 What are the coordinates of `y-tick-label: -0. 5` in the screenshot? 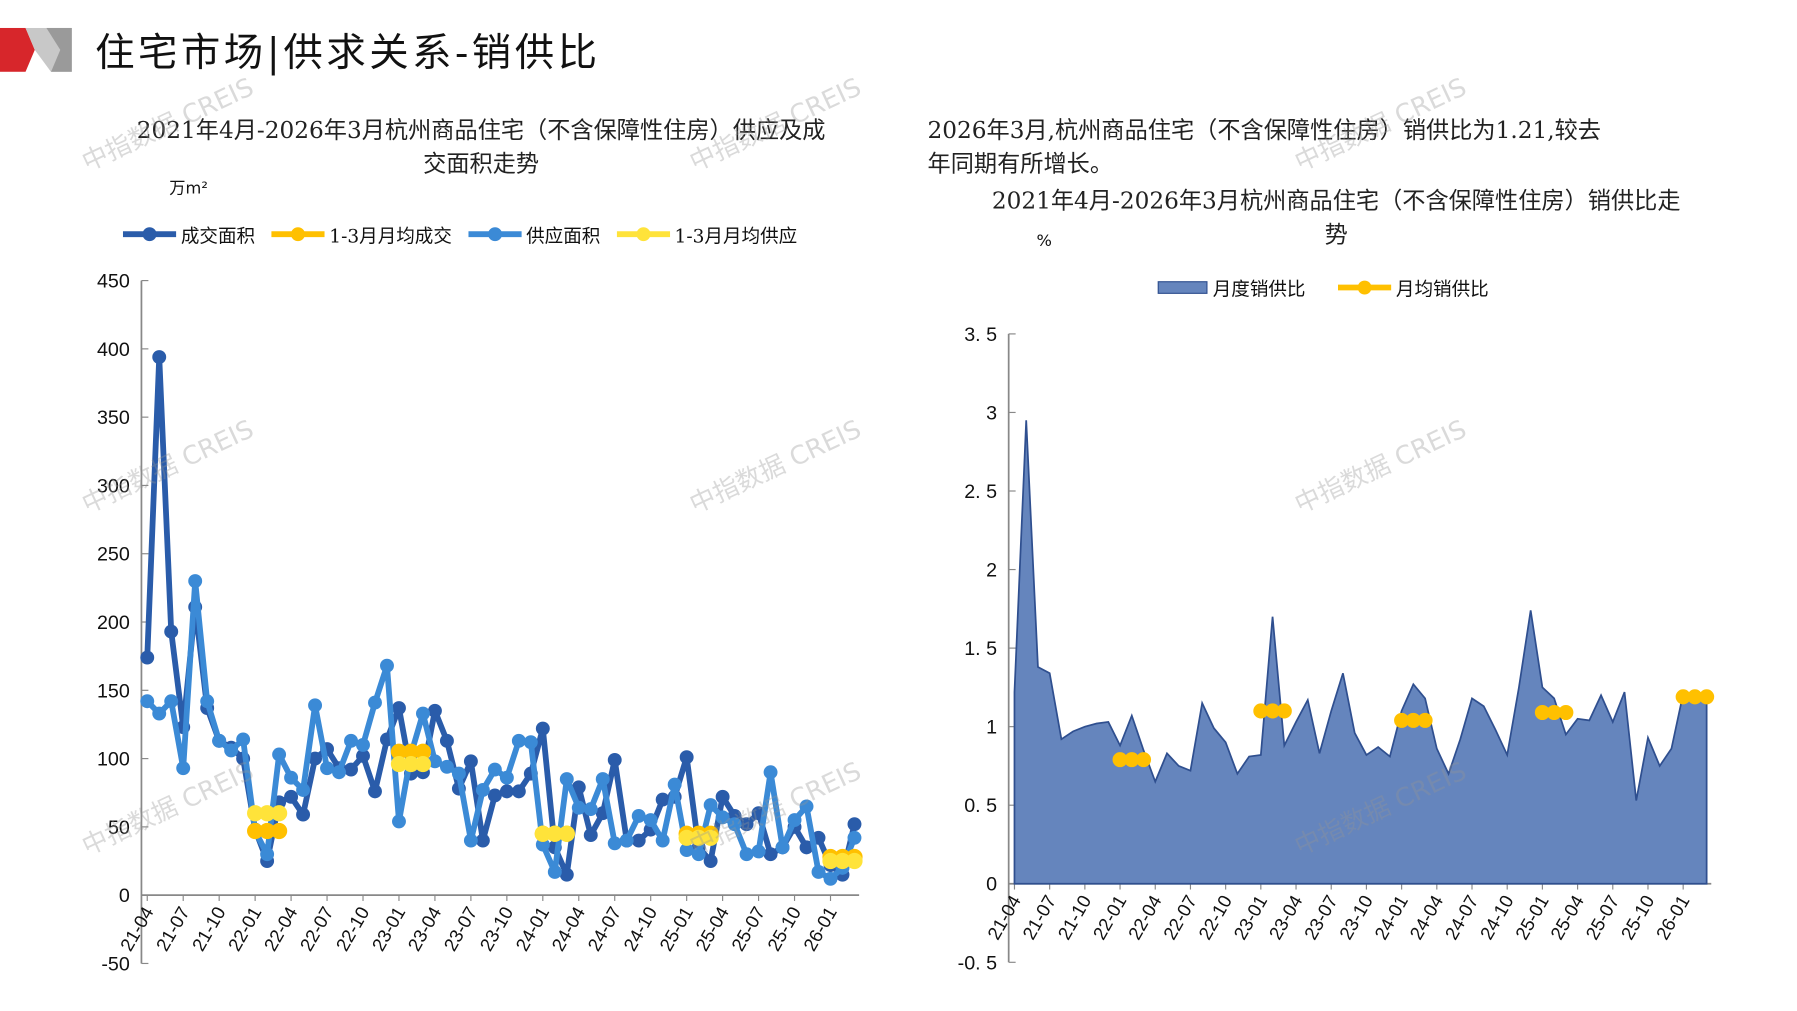 It's located at (977, 963).